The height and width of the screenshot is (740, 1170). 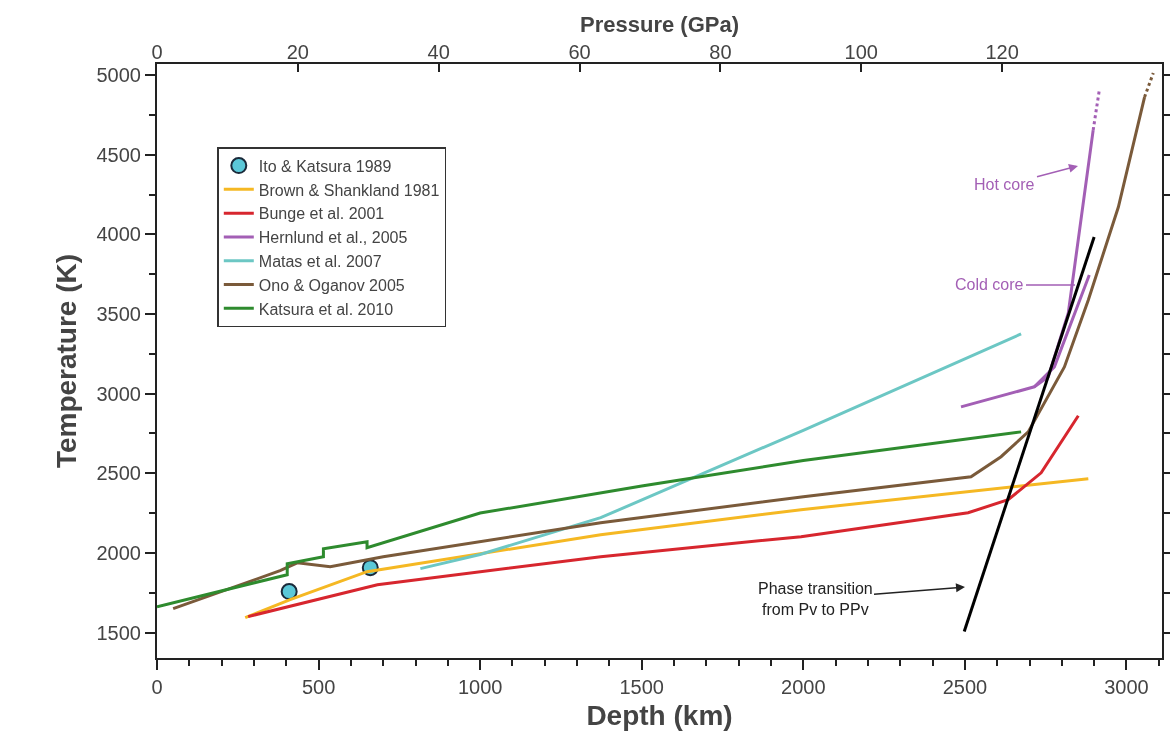 What do you see at coordinates (815, 599) in the screenshot?
I see `annotation: Phase transition from Pv to PPv` at bounding box center [815, 599].